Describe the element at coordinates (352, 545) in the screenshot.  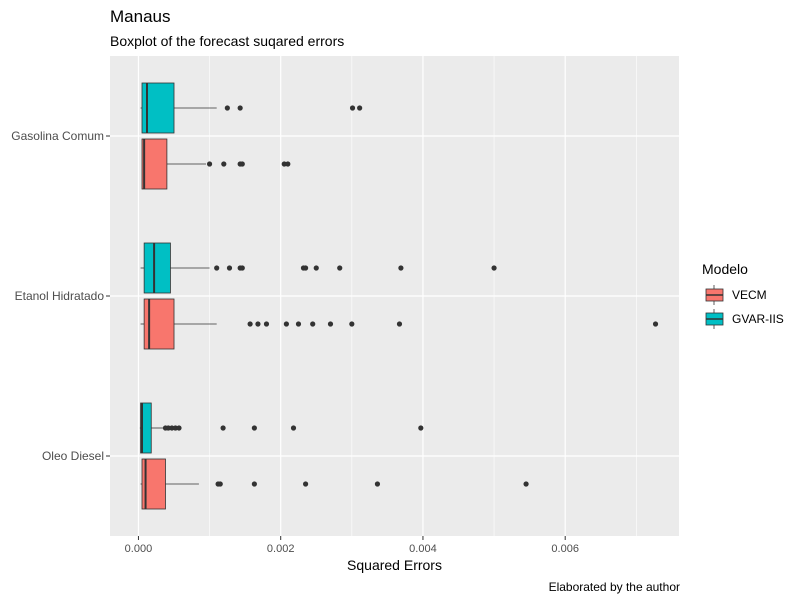
I see `x-axis: 0.000 0.002 0.004 0.006` at that location.